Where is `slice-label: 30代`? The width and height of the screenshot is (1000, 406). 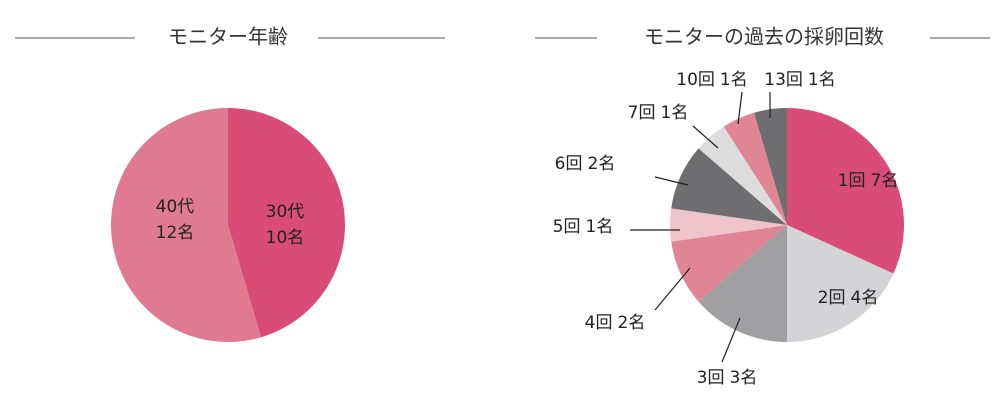
slice-label: 30代 is located at coordinates (285, 212).